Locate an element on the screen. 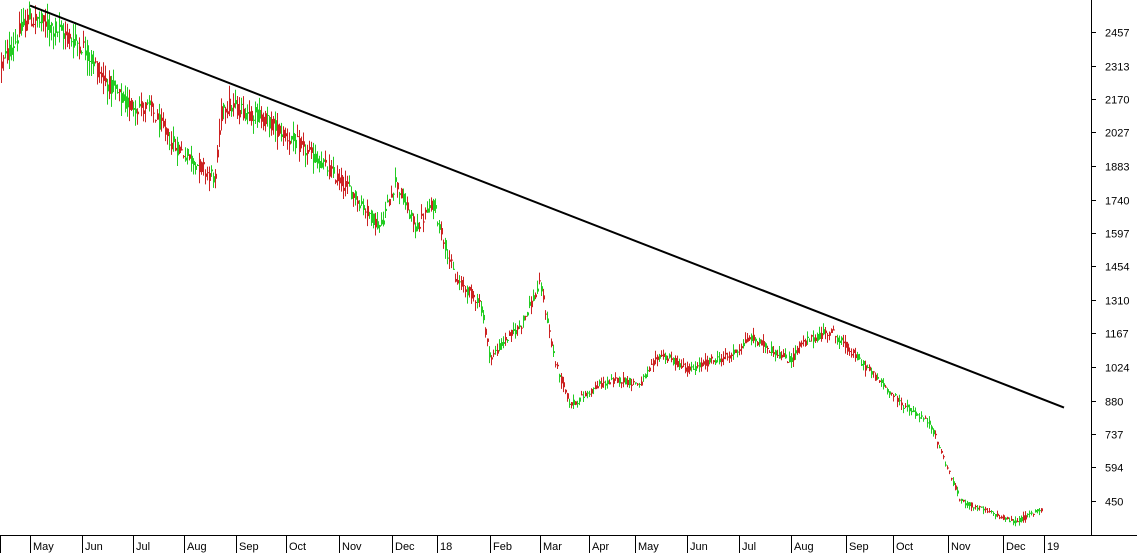 The height and width of the screenshot is (559, 1137). y-tick-label: 2170 is located at coordinates (1117, 101).